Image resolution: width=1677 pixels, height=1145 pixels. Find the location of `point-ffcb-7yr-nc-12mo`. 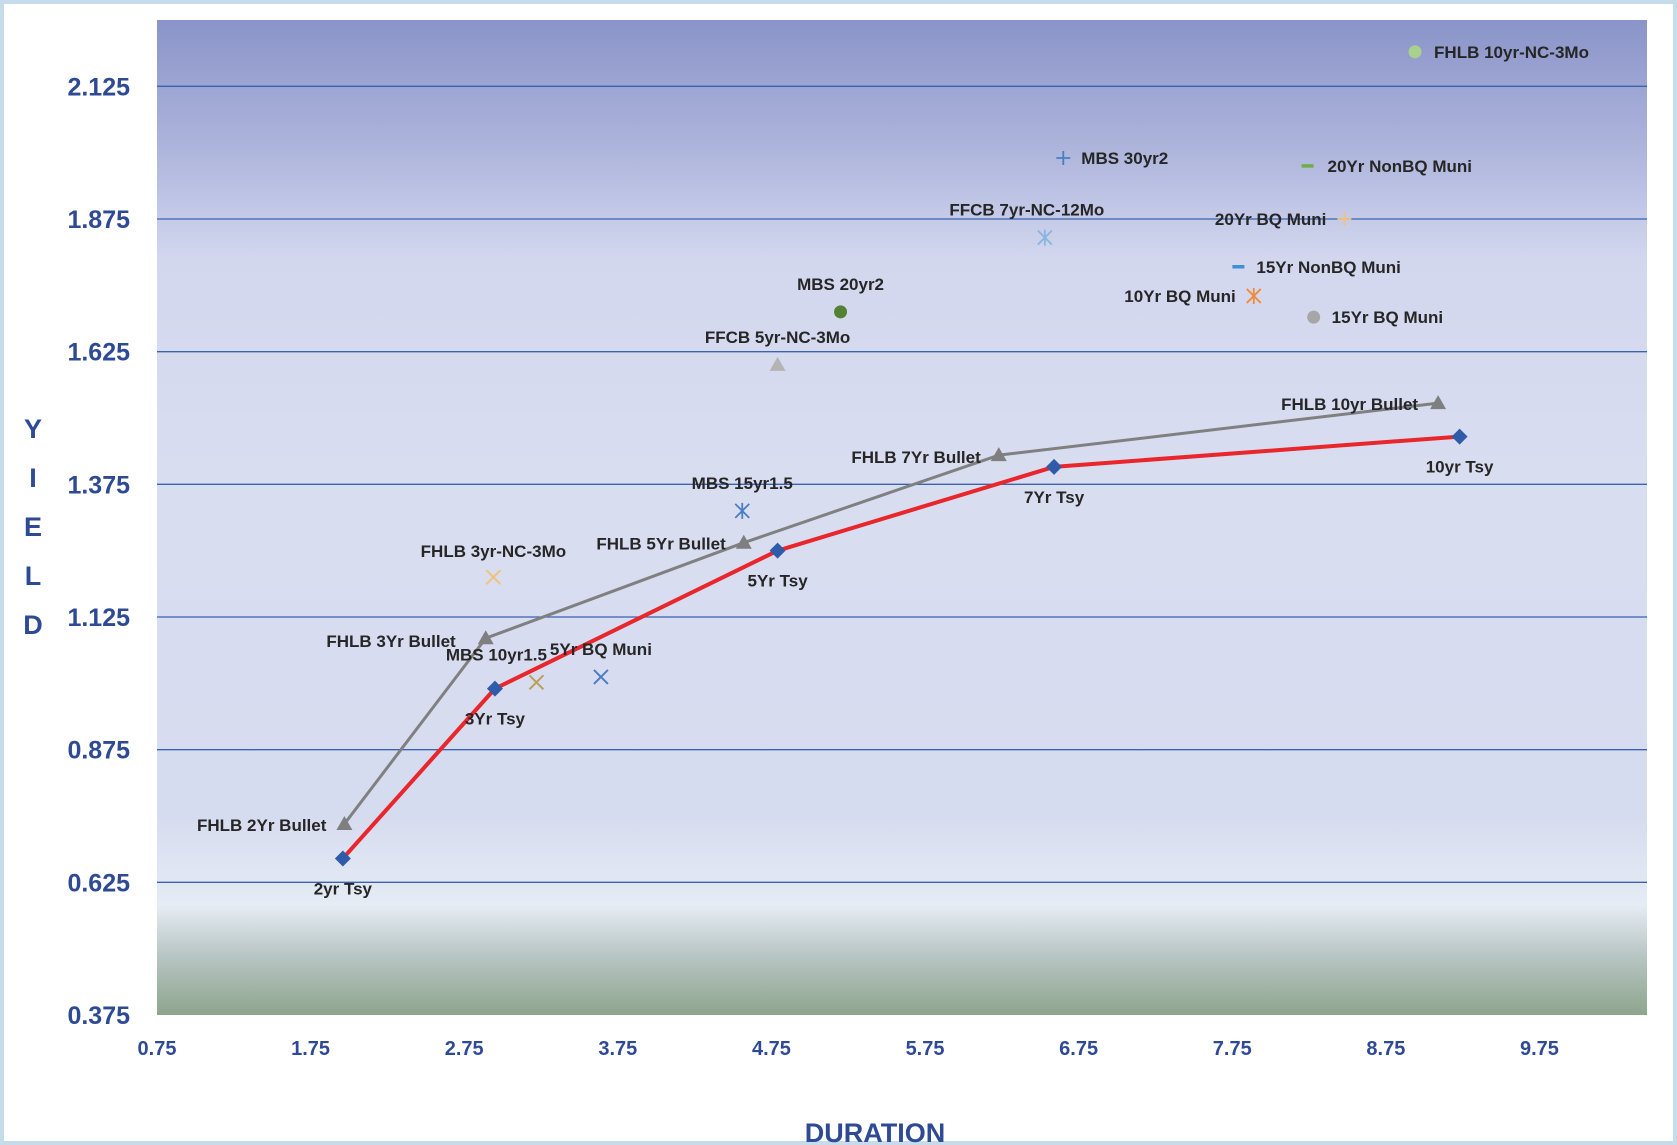

point-ffcb-7yr-nc-12mo is located at coordinates (1045, 237).